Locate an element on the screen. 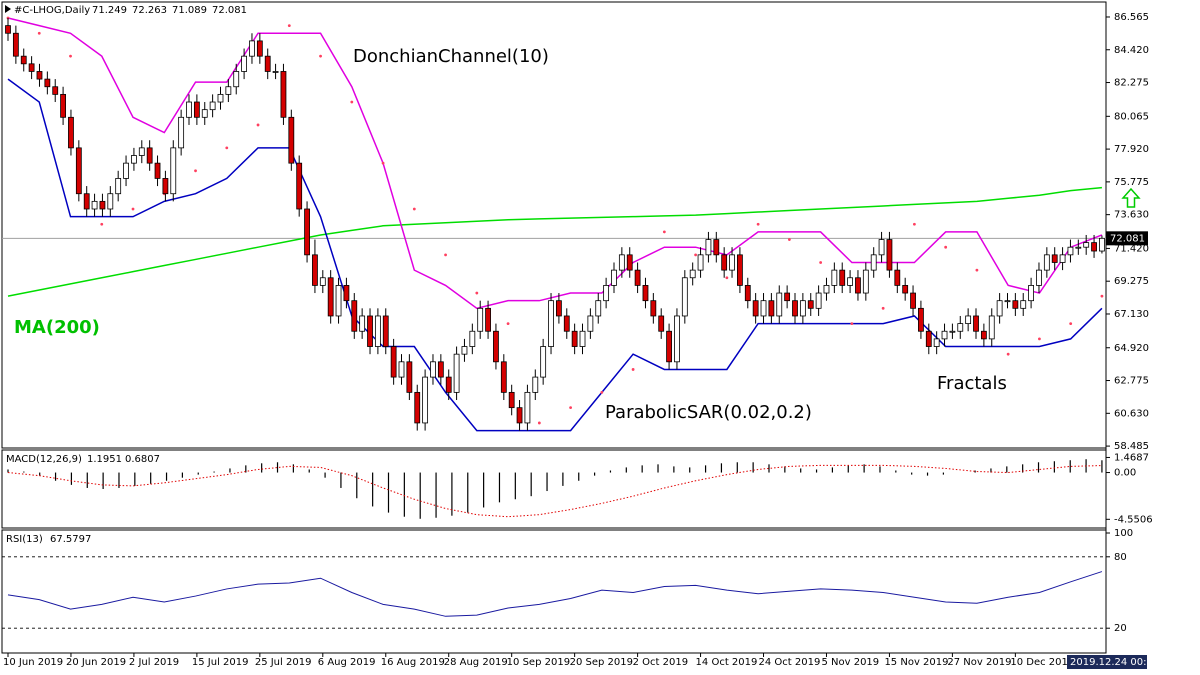 Image resolution: width=1200 pixels, height=675 pixels. y-tick-label: 69.275 is located at coordinates (1131, 281).